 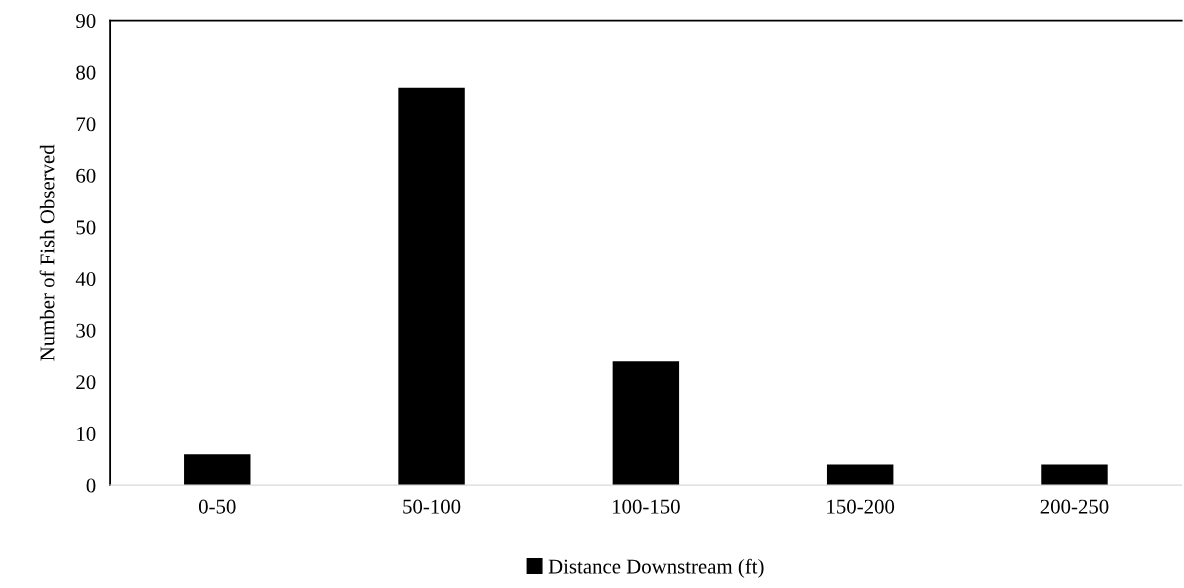 What do you see at coordinates (646, 506) in the screenshot?
I see `x-tick-label: 100-150` at bounding box center [646, 506].